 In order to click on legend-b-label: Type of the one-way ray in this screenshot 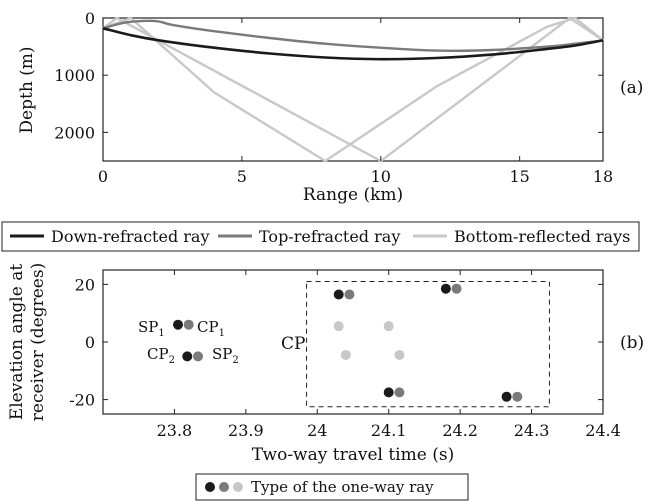, I will do `click(342, 487)`.